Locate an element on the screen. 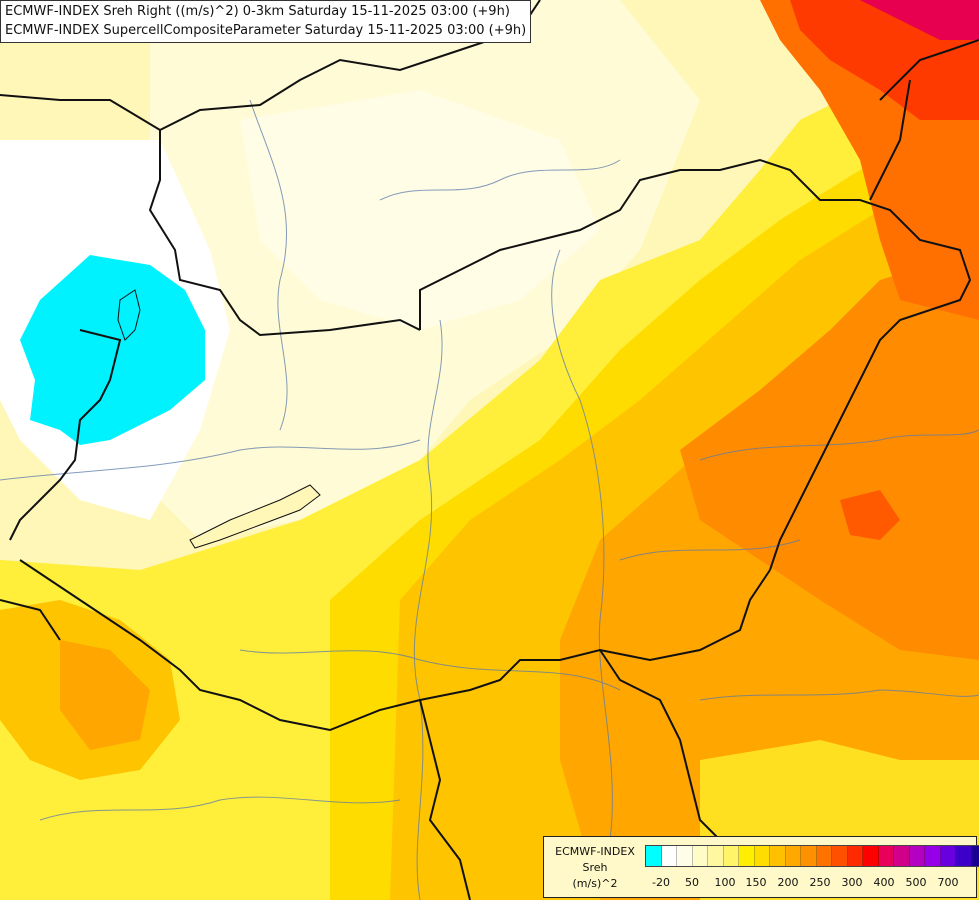 This screenshot has width=979, height=900. legend-title: ECMWF-INDEX is located at coordinates (595, 851).